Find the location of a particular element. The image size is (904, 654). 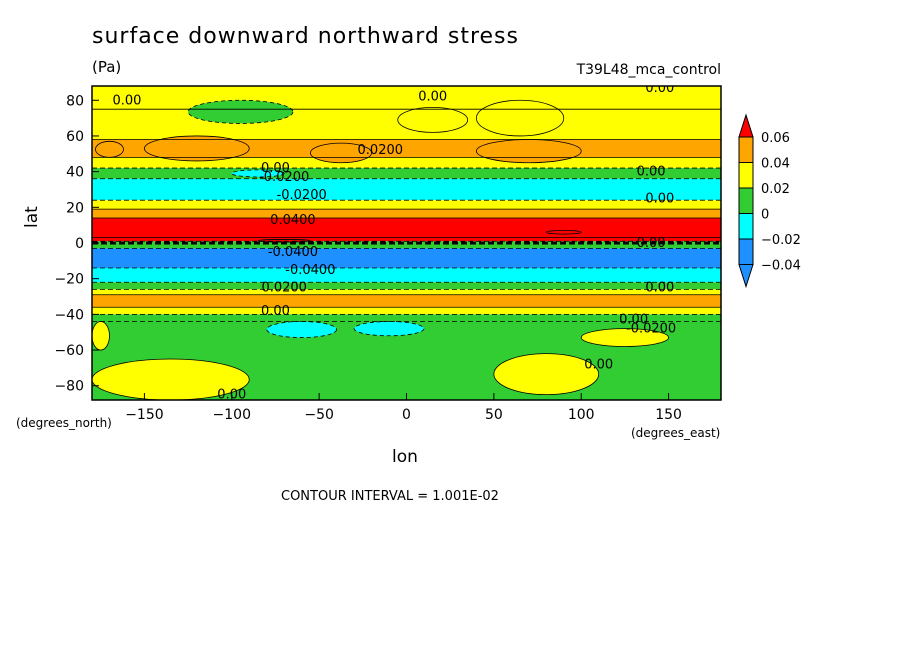

colorbar-bottom-arrow is located at coordinates (746, 276).